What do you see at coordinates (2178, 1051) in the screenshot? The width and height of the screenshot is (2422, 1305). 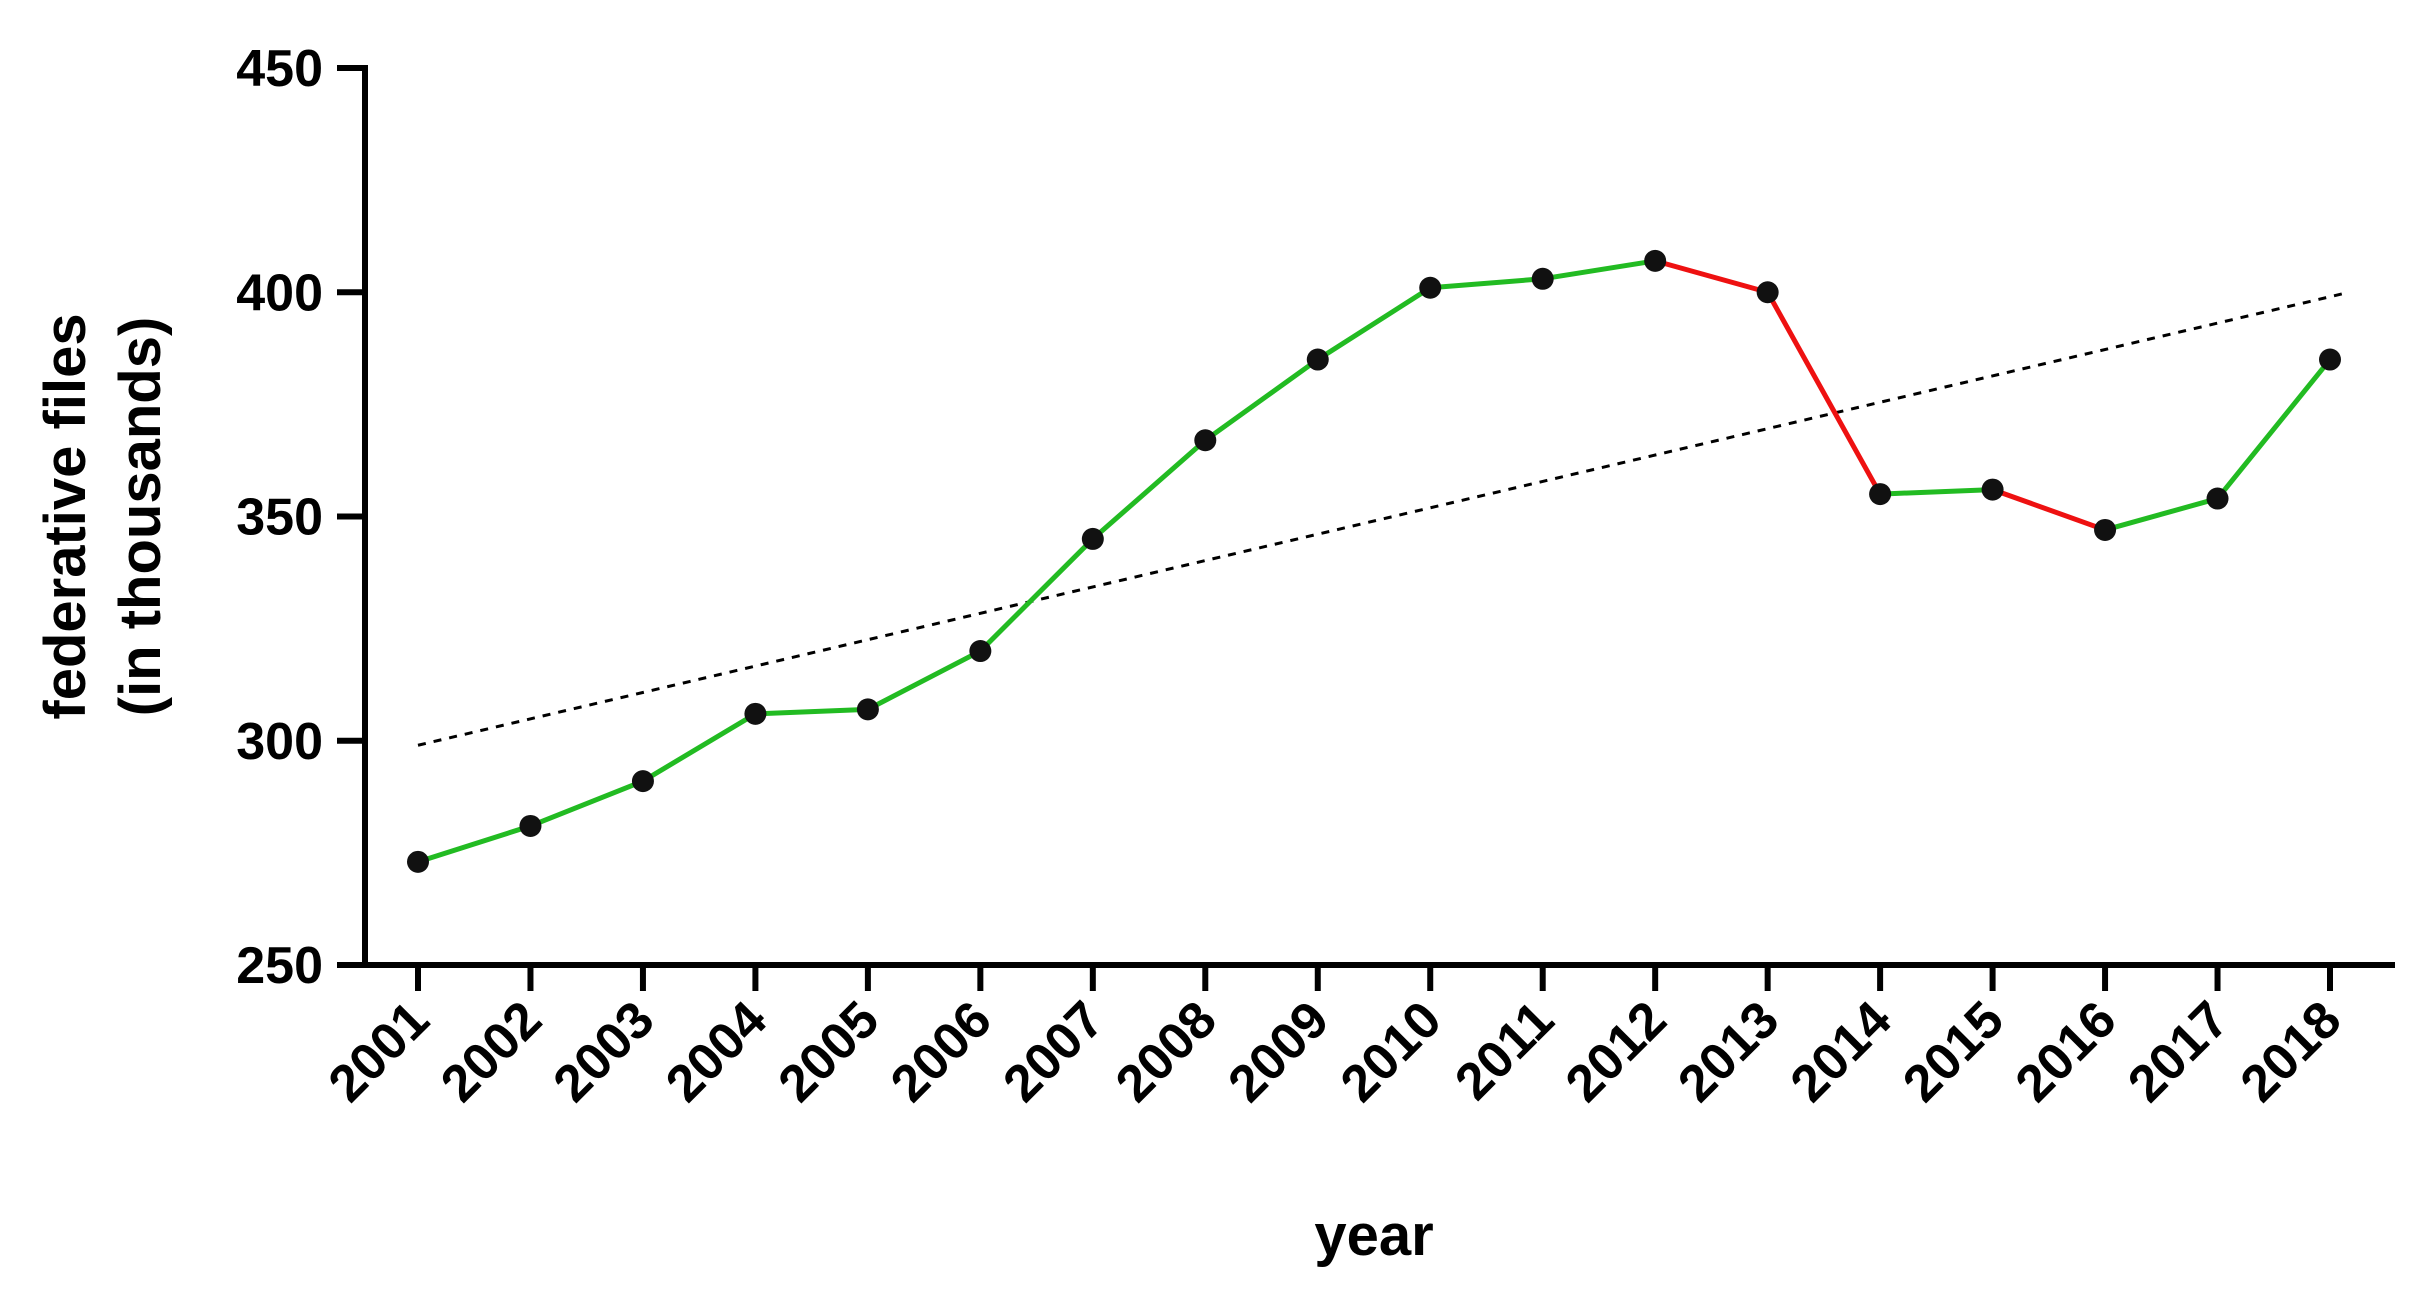 I see `x-tick-label: 2017` at bounding box center [2178, 1051].